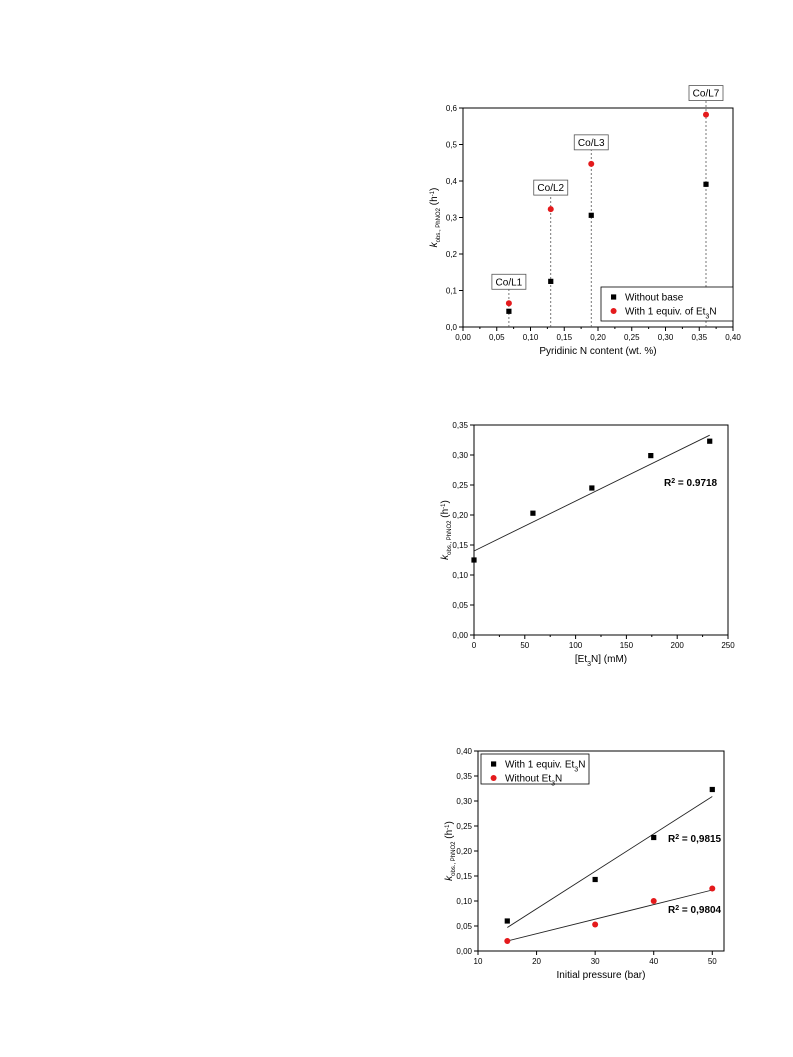 The width and height of the screenshot is (793, 1057). I want to click on y-tick-label: 0,25, so click(460, 485).